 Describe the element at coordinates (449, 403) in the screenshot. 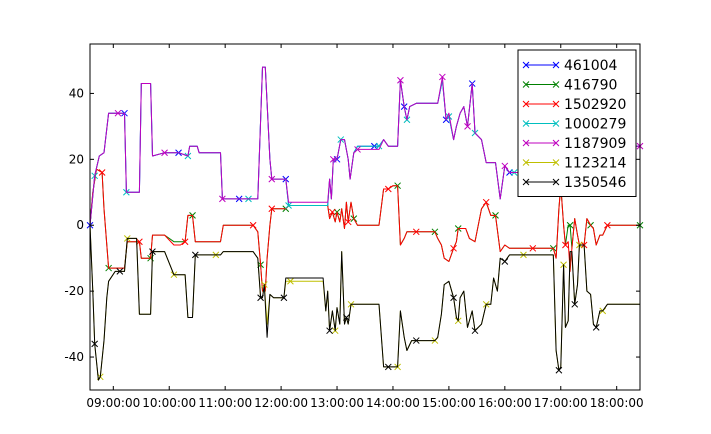

I see `x-tick-label: 15:00:00` at that location.